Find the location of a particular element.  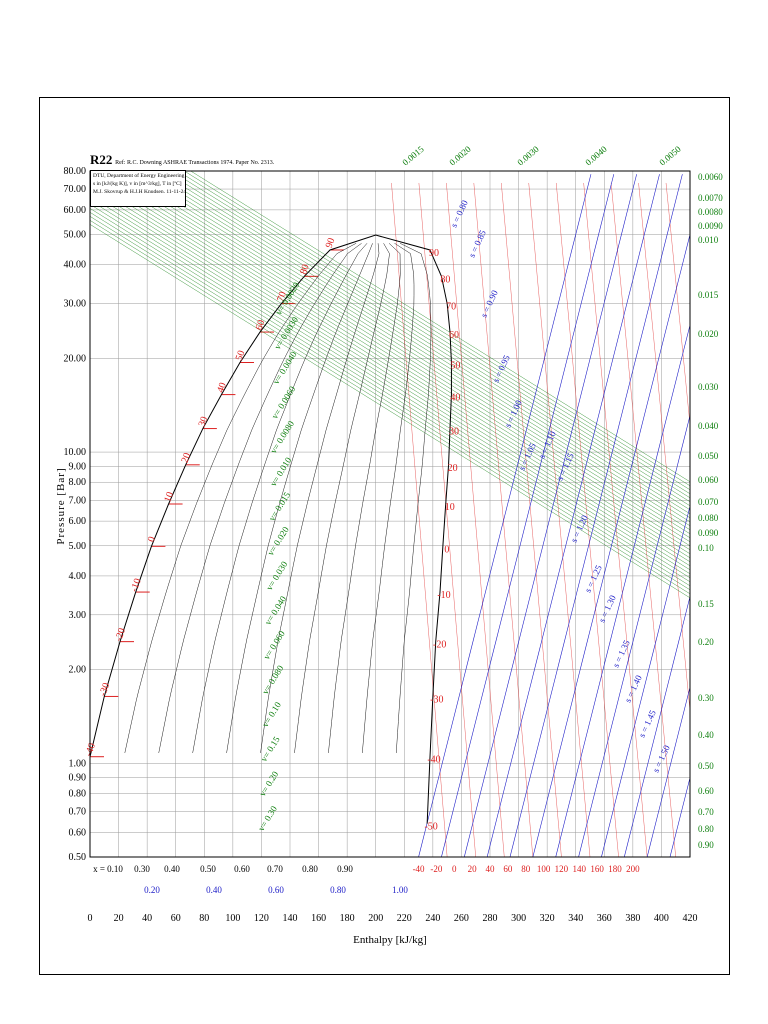

isochore-right-label: 0.010 is located at coordinates (708, 240).